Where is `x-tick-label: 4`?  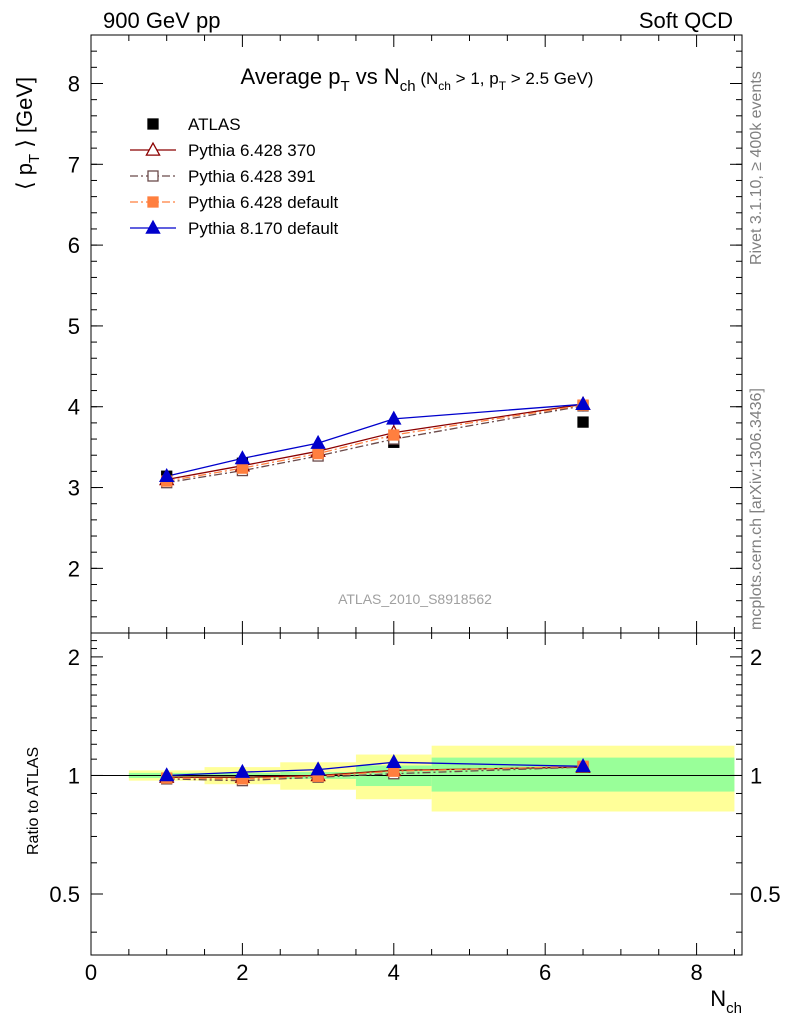
x-tick-label: 4 is located at coordinates (394, 972).